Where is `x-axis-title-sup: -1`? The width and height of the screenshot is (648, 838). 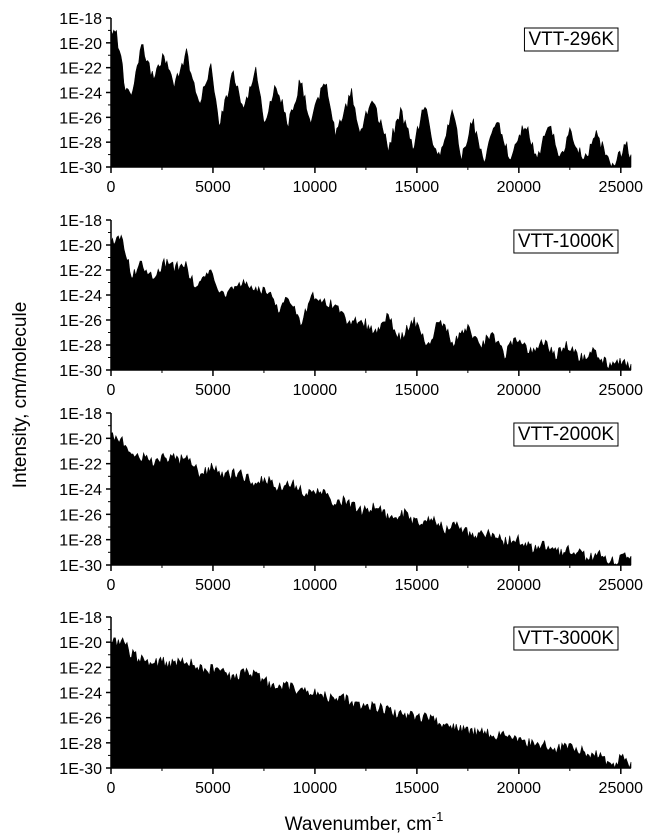
x-axis-title-sup: -1 is located at coordinates (438, 816).